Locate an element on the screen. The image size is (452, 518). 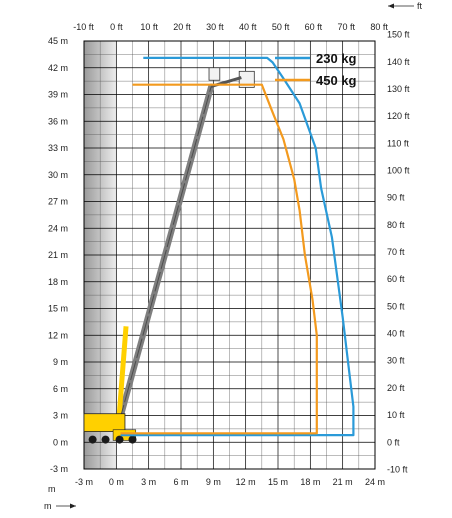
y-tick-label-ft: 70 ft is located at coordinates (396, 252).